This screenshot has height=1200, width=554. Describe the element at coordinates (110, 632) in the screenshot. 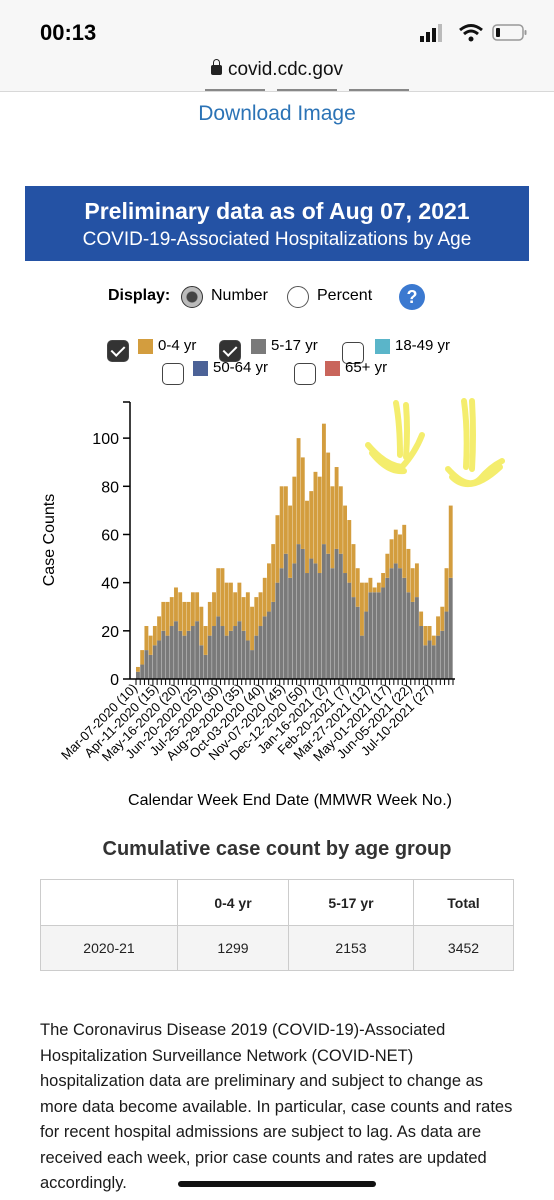

I see `y-tick-label: 20` at that location.